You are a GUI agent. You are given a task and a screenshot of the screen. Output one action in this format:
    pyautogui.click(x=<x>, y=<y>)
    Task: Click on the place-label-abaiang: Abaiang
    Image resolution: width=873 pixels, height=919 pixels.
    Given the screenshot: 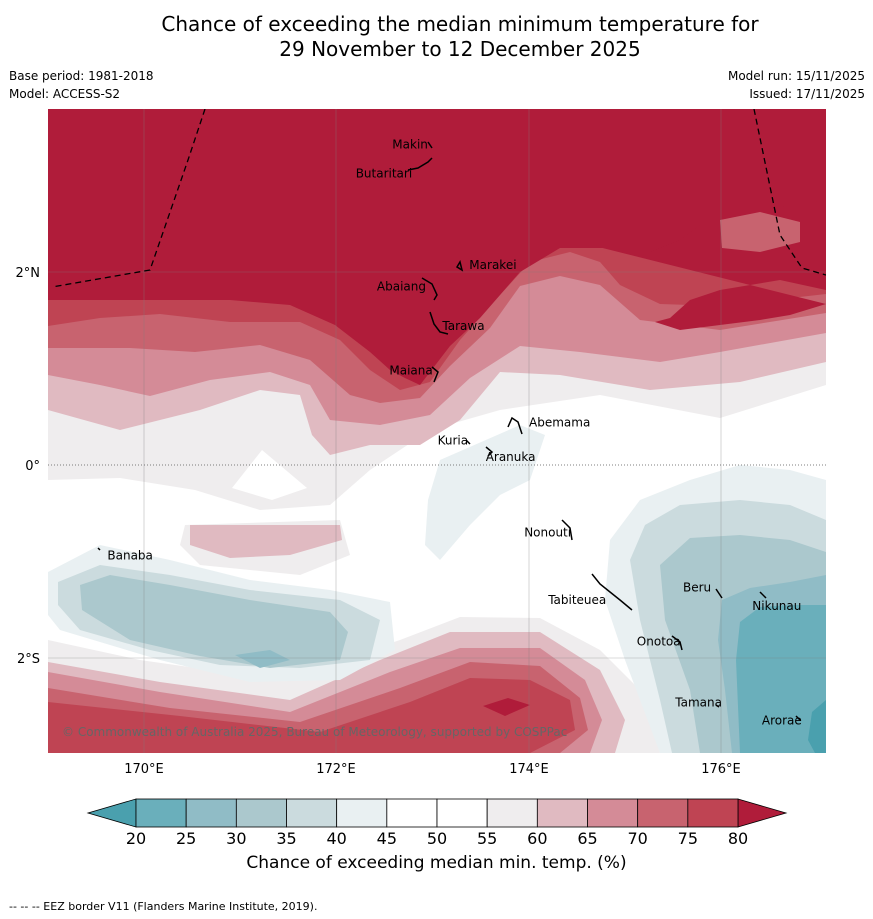 What is the action you would take?
    pyautogui.click(x=401, y=286)
    